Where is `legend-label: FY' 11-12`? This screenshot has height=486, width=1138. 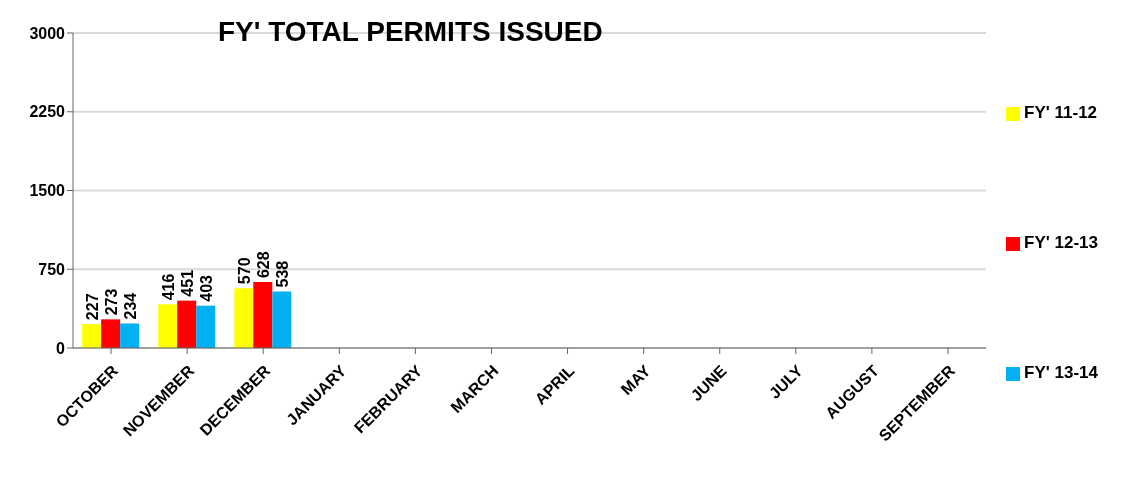
legend-label: FY' 11-12 is located at coordinates (1061, 112).